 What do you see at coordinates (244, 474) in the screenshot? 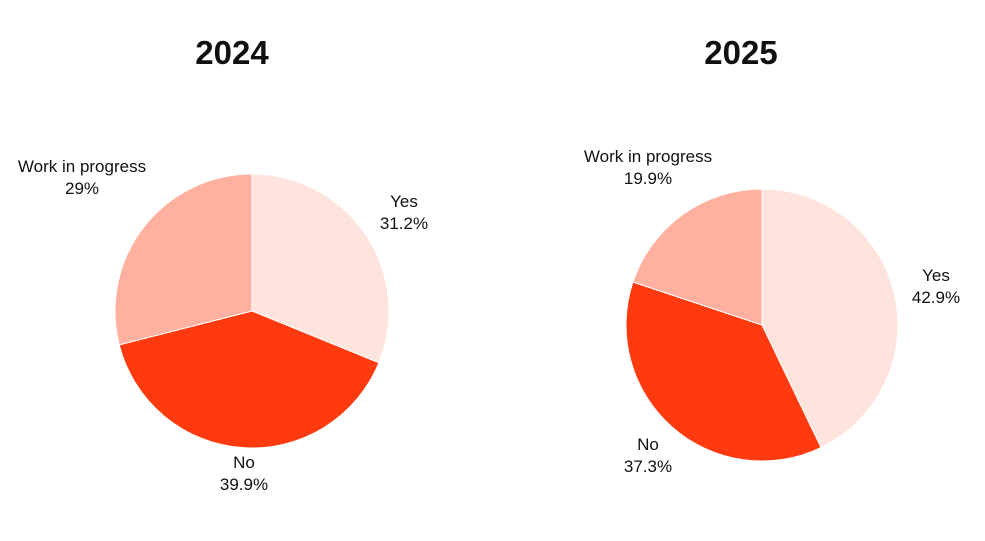
I see `slice-label-no: No 39.9%` at bounding box center [244, 474].